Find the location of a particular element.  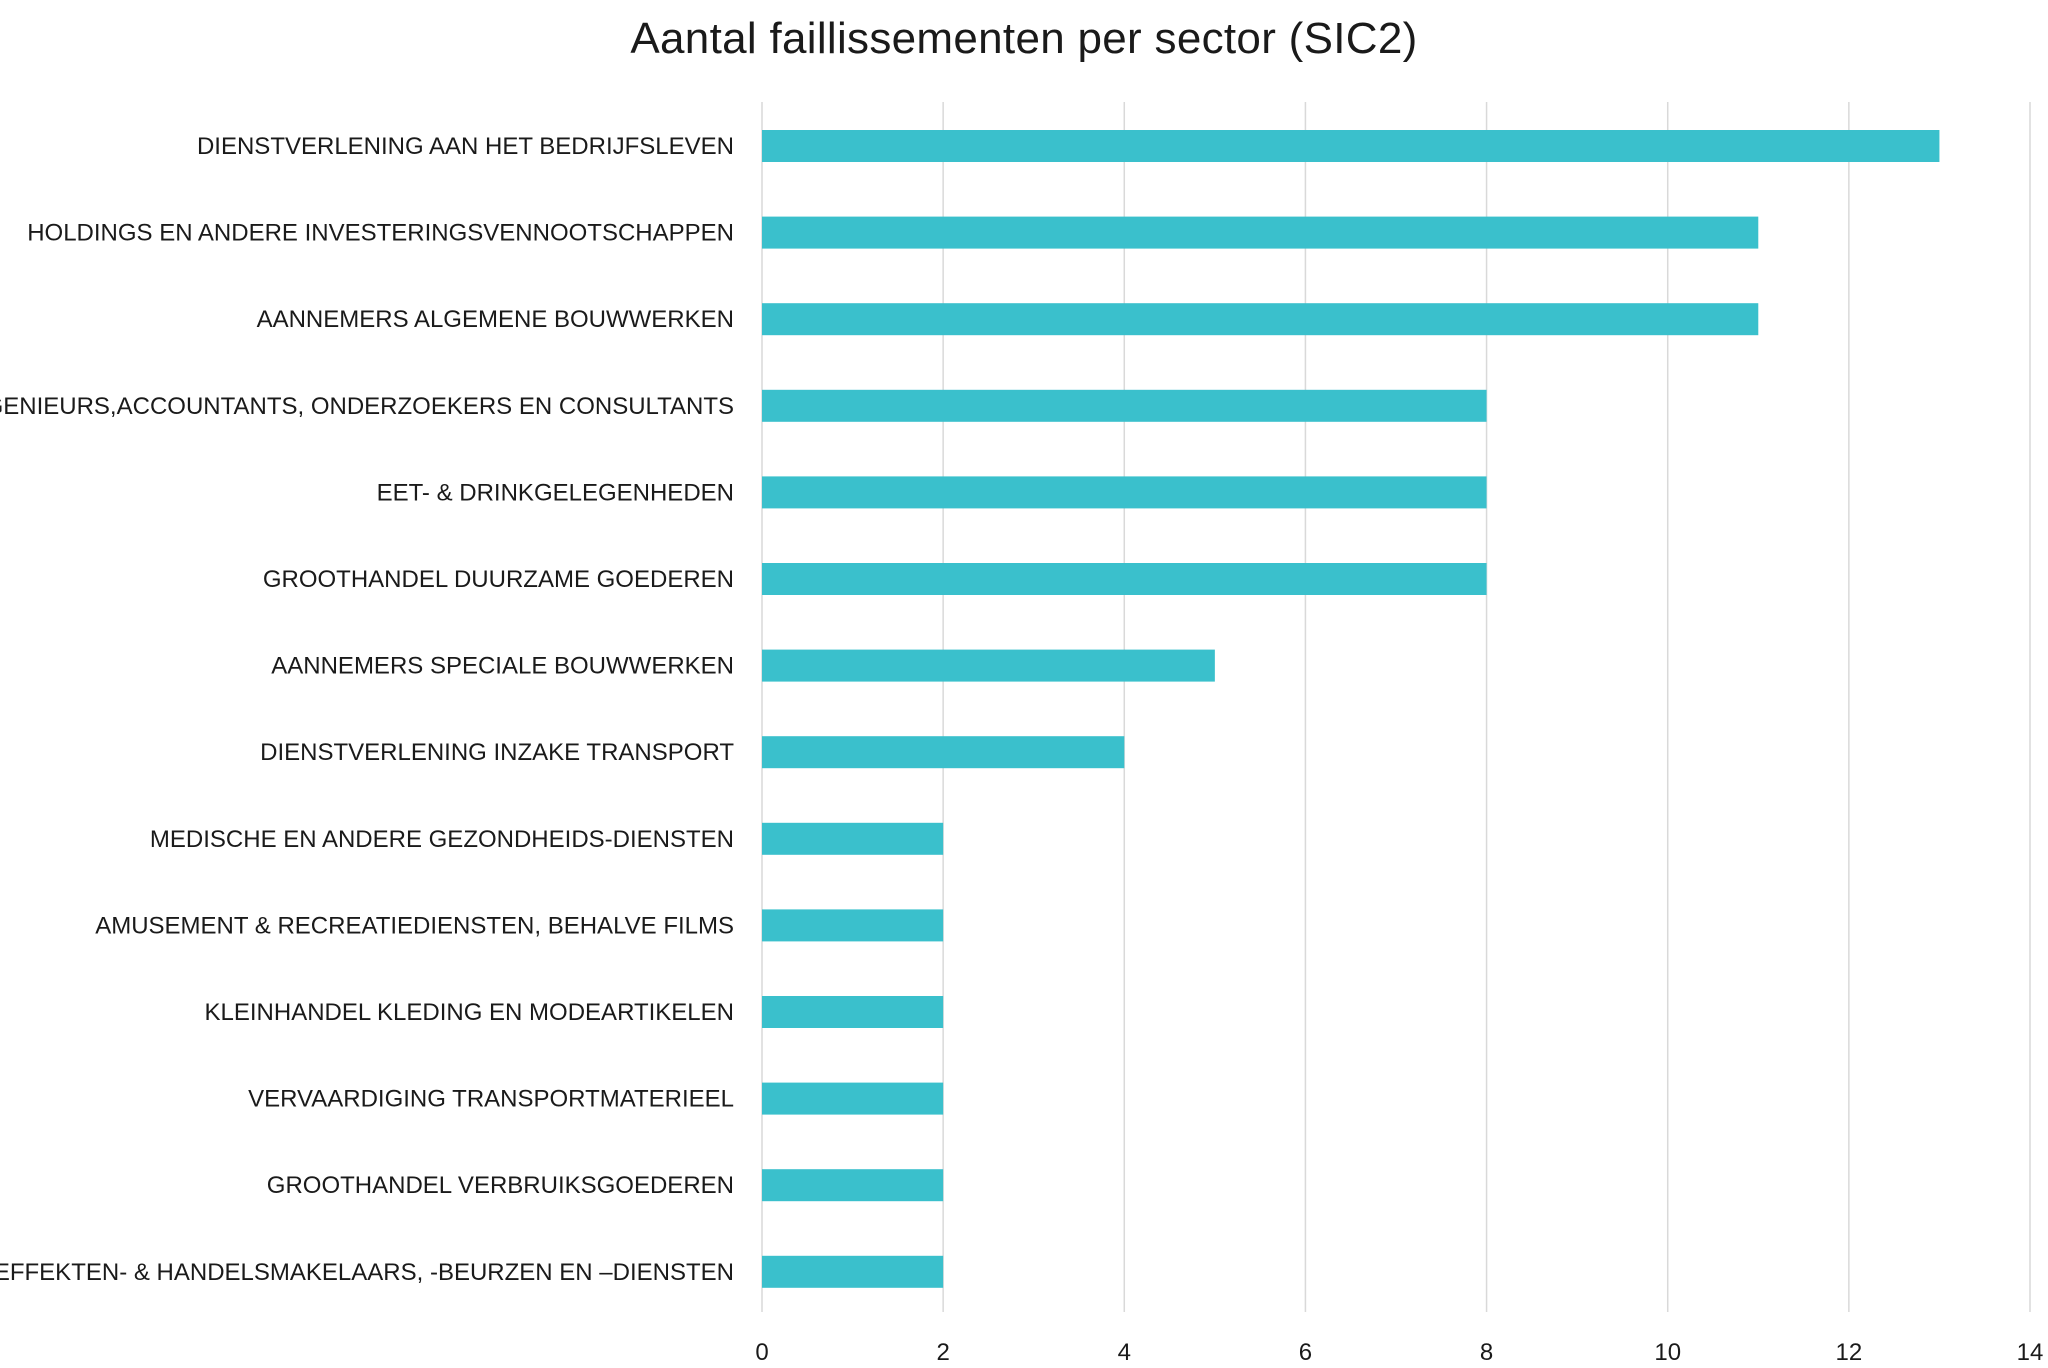

category-label: KLEINHANDEL KLEDING EN MODEARTIKELEN is located at coordinates (469, 1012).